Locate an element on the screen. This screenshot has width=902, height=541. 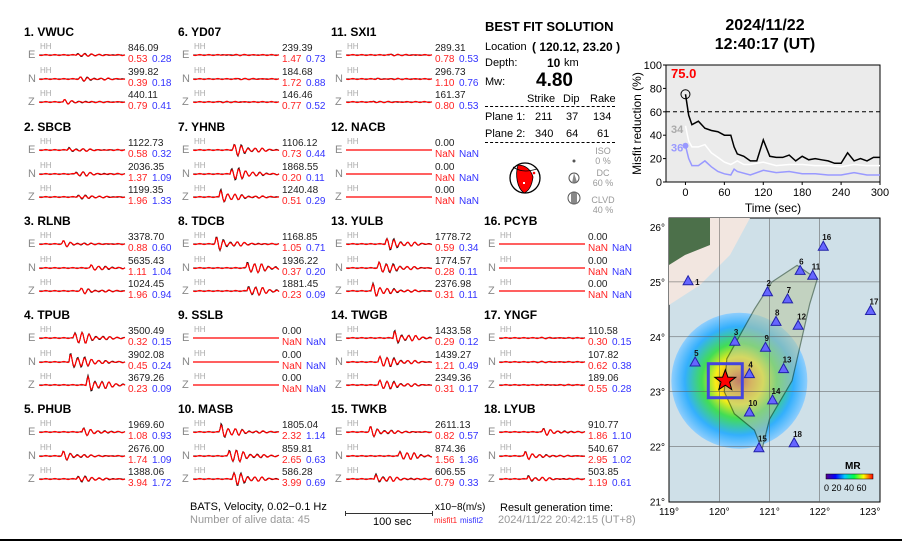
misfit1-value: 0.58 is located at coordinates (138, 154).